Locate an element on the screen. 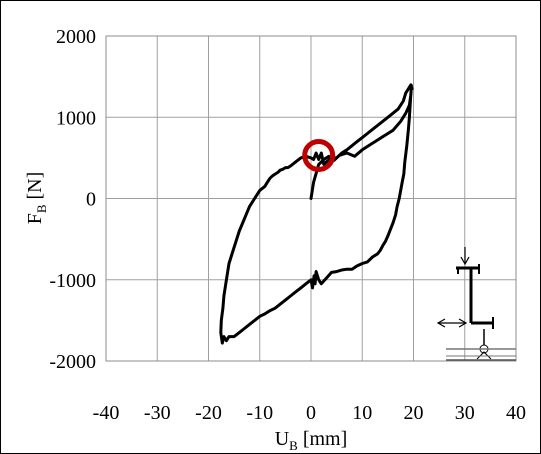  y-axis-title-main: F is located at coordinates (35, 218).